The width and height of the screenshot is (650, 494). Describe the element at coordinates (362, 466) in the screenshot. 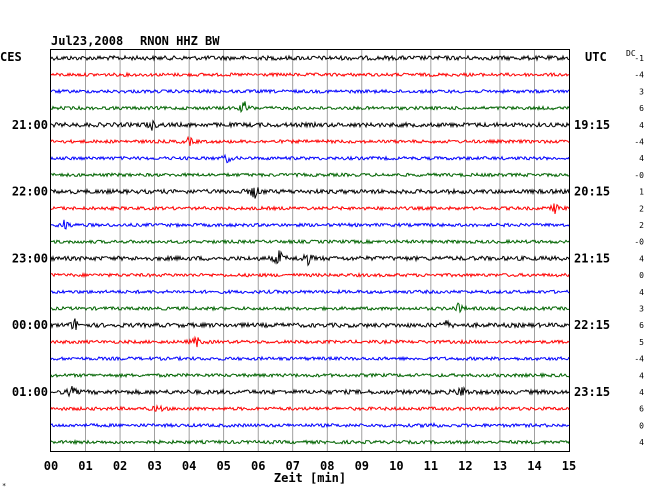

I see `x-tick-label: 09` at that location.